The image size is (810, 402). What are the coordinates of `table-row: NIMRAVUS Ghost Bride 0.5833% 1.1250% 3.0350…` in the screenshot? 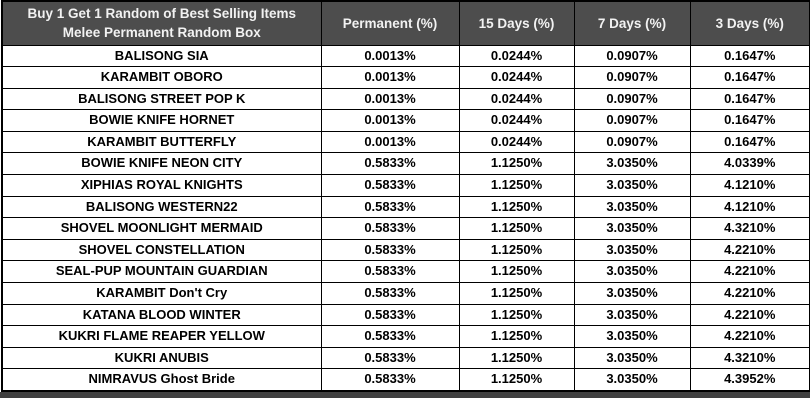 It's located at (405, 380).